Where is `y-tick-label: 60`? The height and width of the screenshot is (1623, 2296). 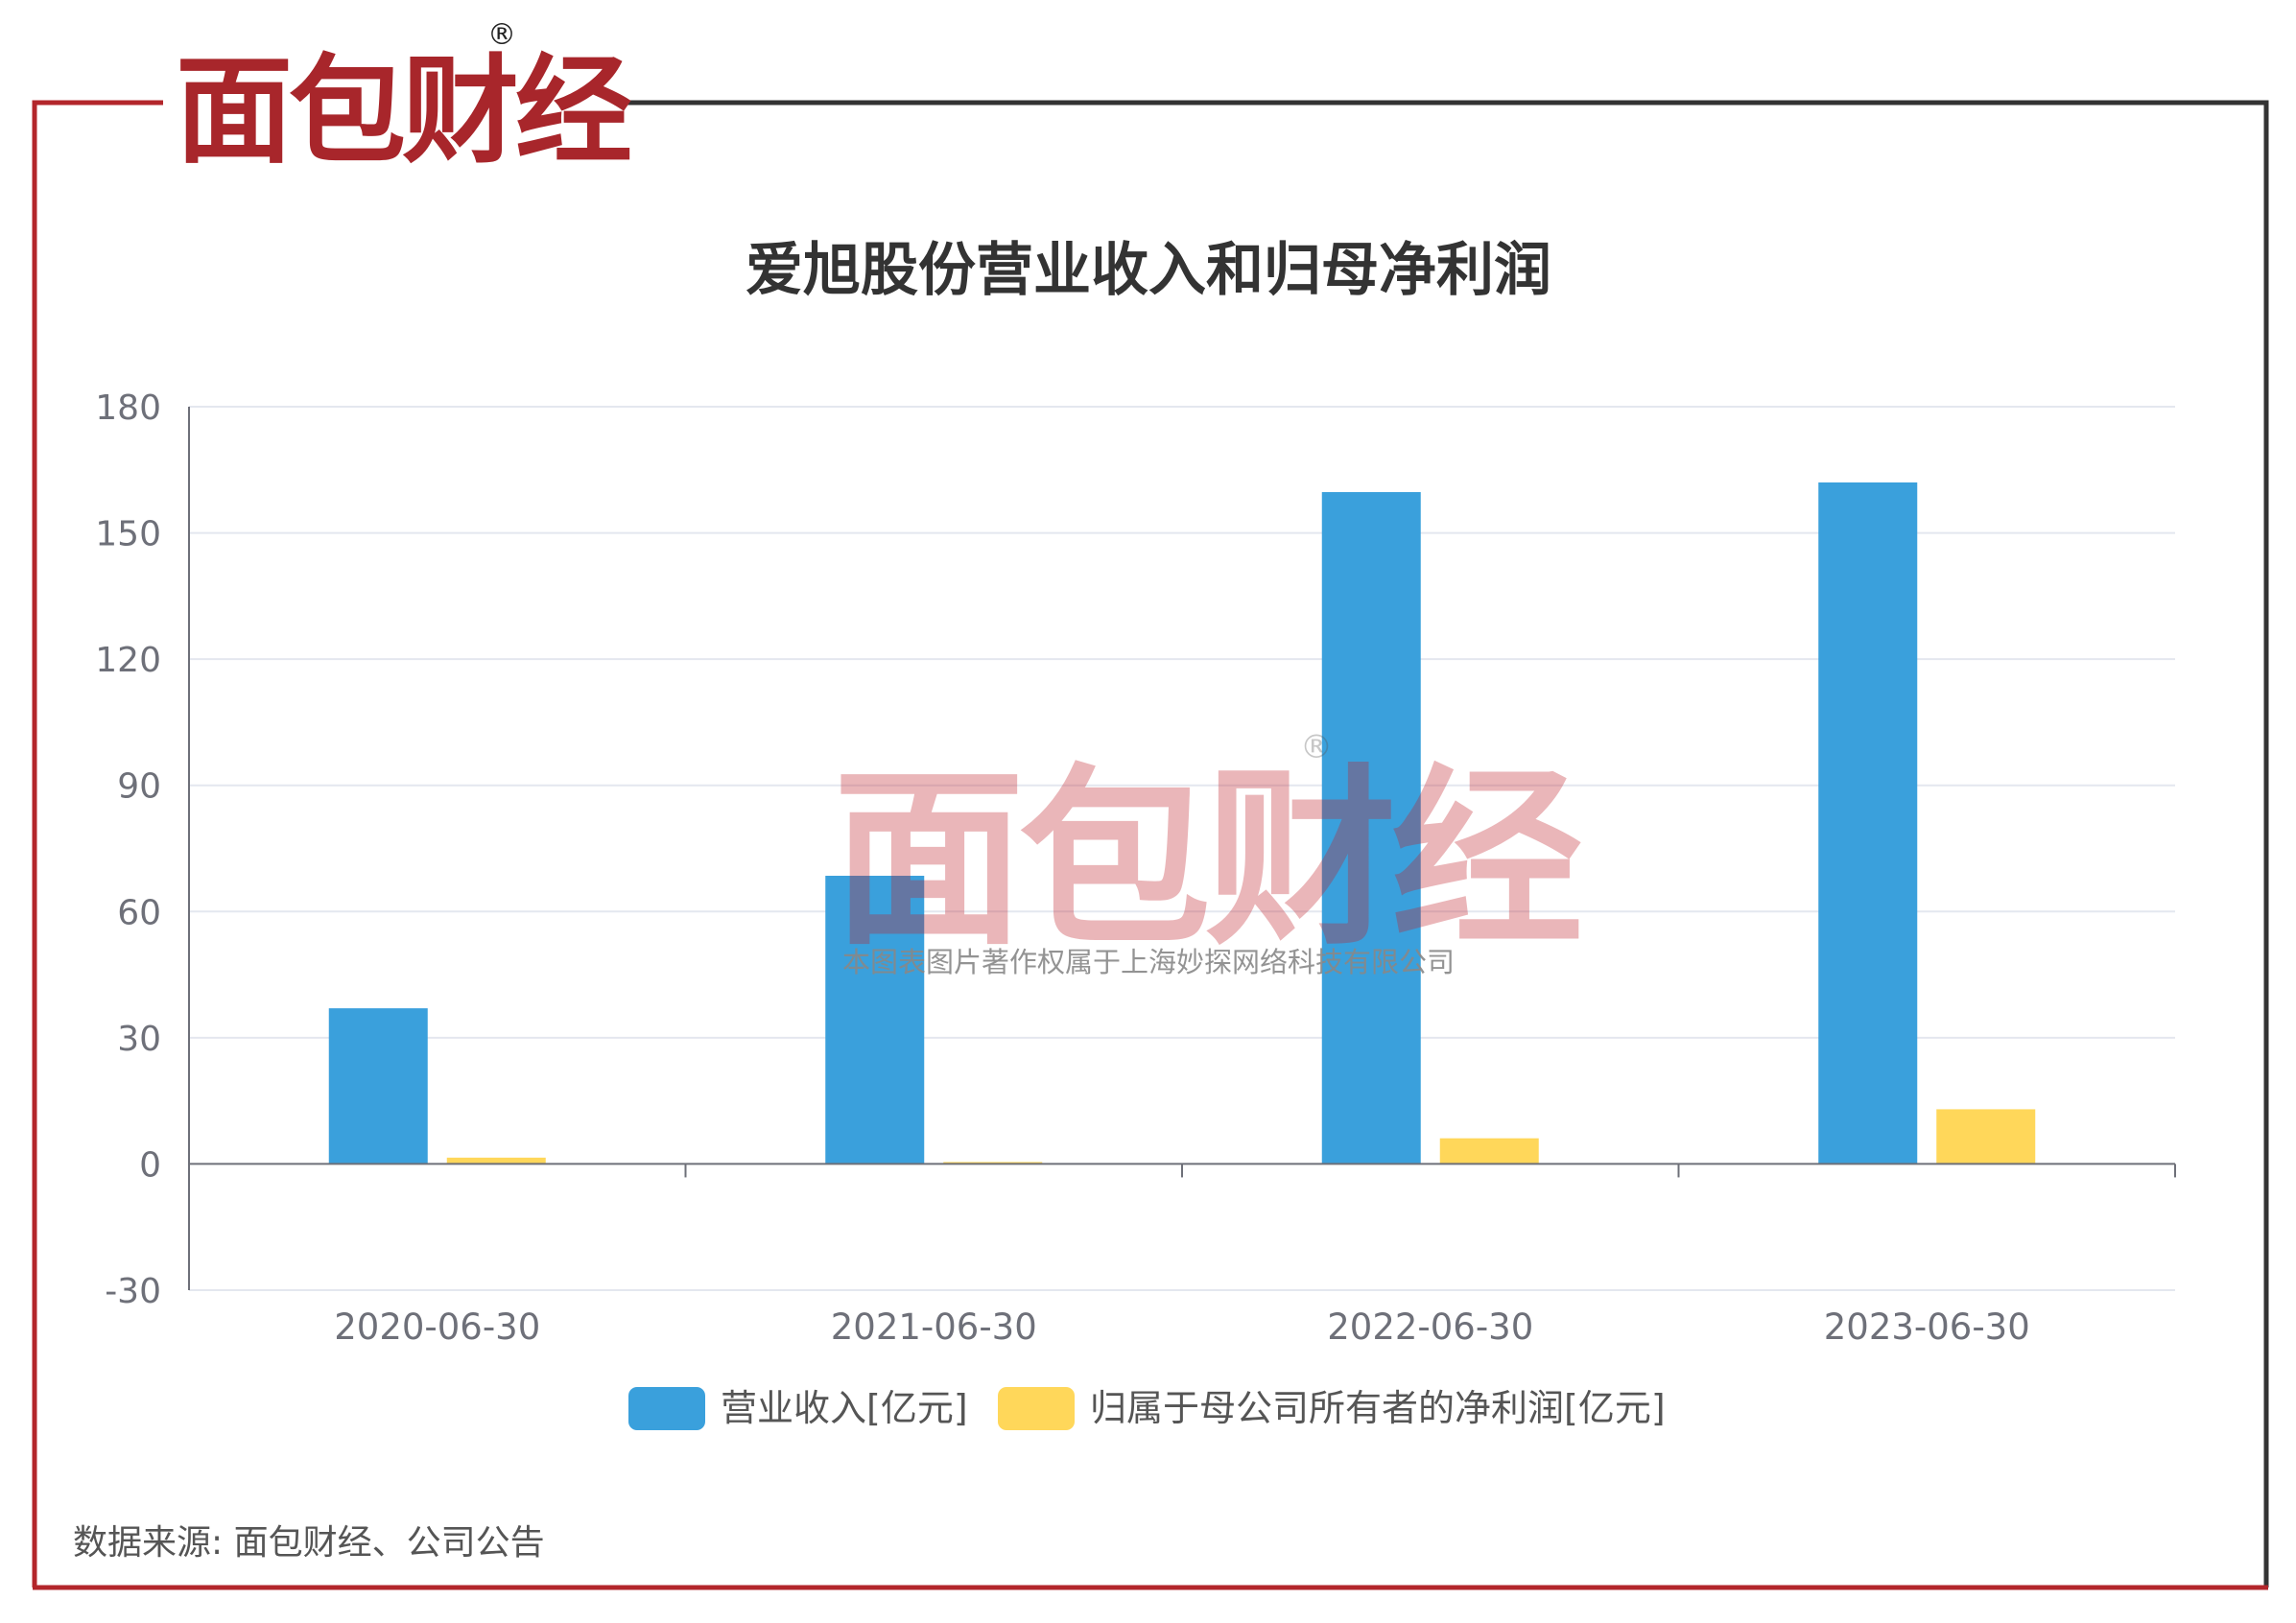 y-tick-label: 60 is located at coordinates (139, 913).